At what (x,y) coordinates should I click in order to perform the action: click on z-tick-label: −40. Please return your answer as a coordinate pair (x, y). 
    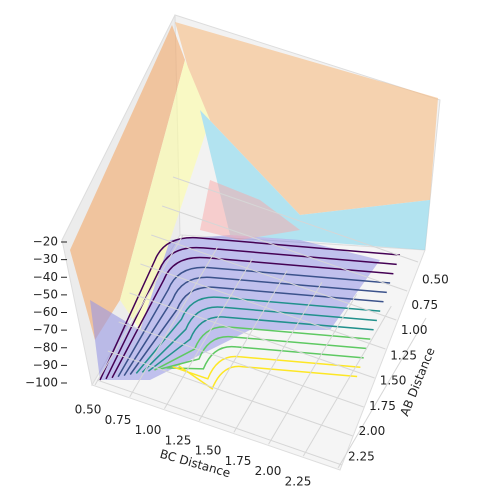
    Looking at the image, I should click on (45, 277).